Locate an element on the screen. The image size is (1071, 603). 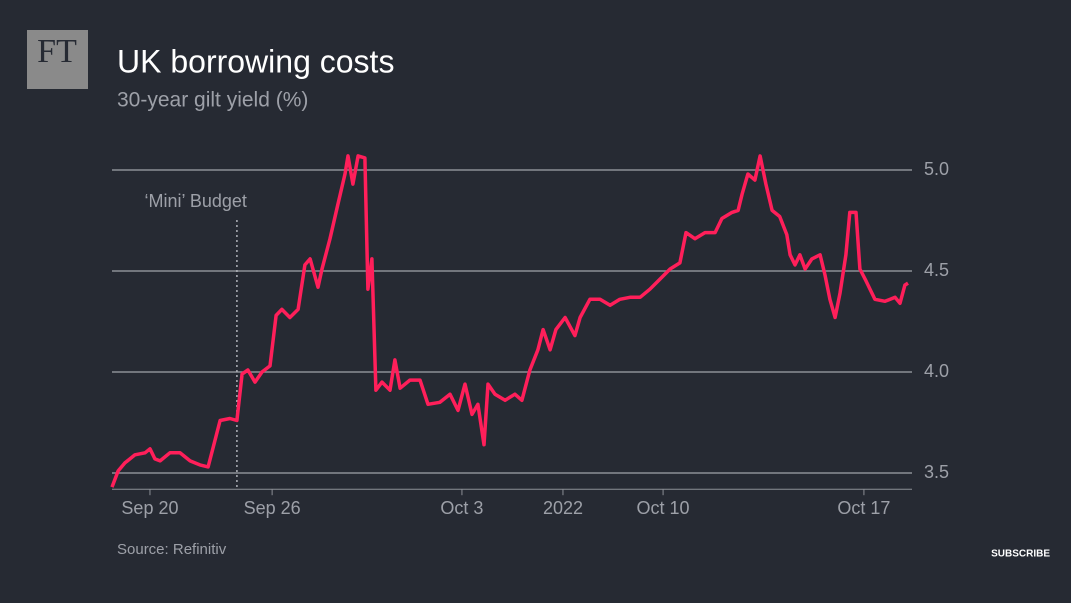
chart-title: UK borrowing costs is located at coordinates (255, 61).